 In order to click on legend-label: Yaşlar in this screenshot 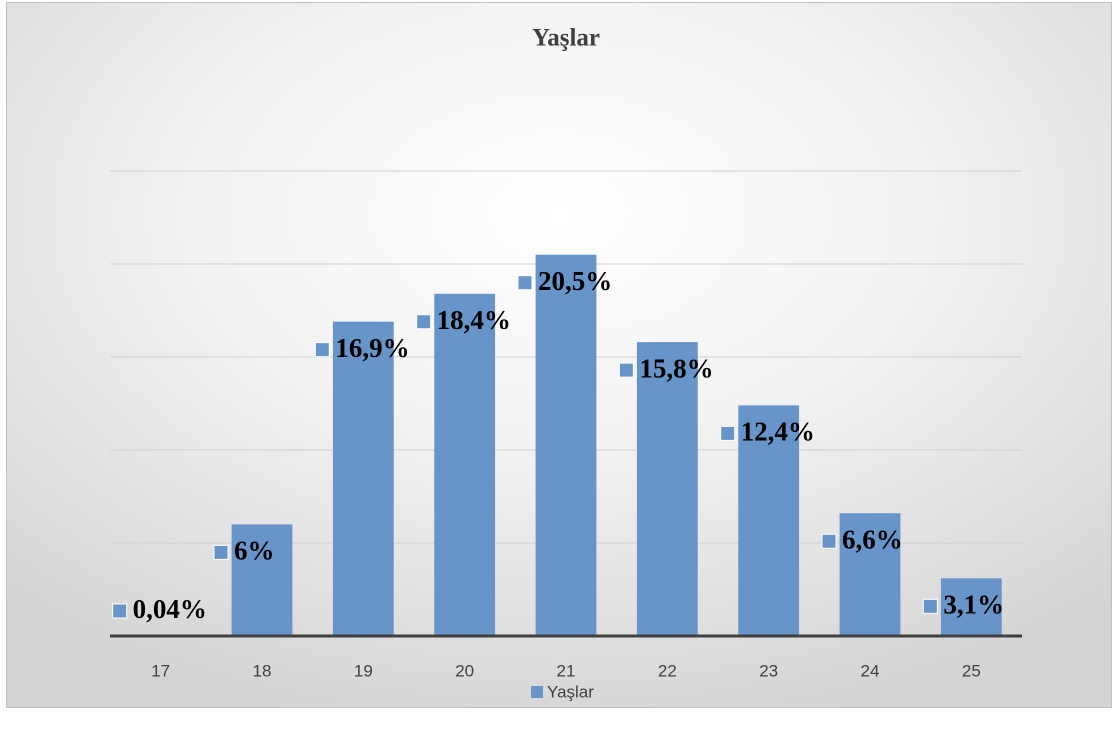, I will do `click(570, 691)`.